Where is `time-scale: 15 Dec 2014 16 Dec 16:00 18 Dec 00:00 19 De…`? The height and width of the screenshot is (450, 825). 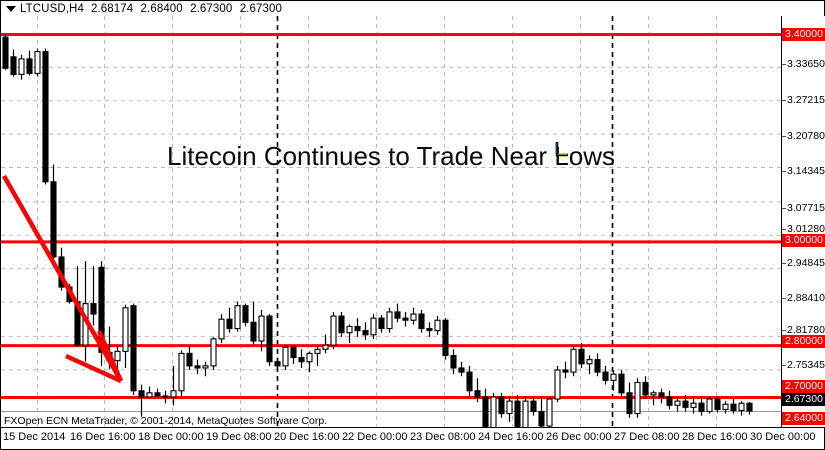
time-scale: 15 Dec 2014 16 Dec 16:00 18 Dec 00:00 19 De… is located at coordinates (412, 438).